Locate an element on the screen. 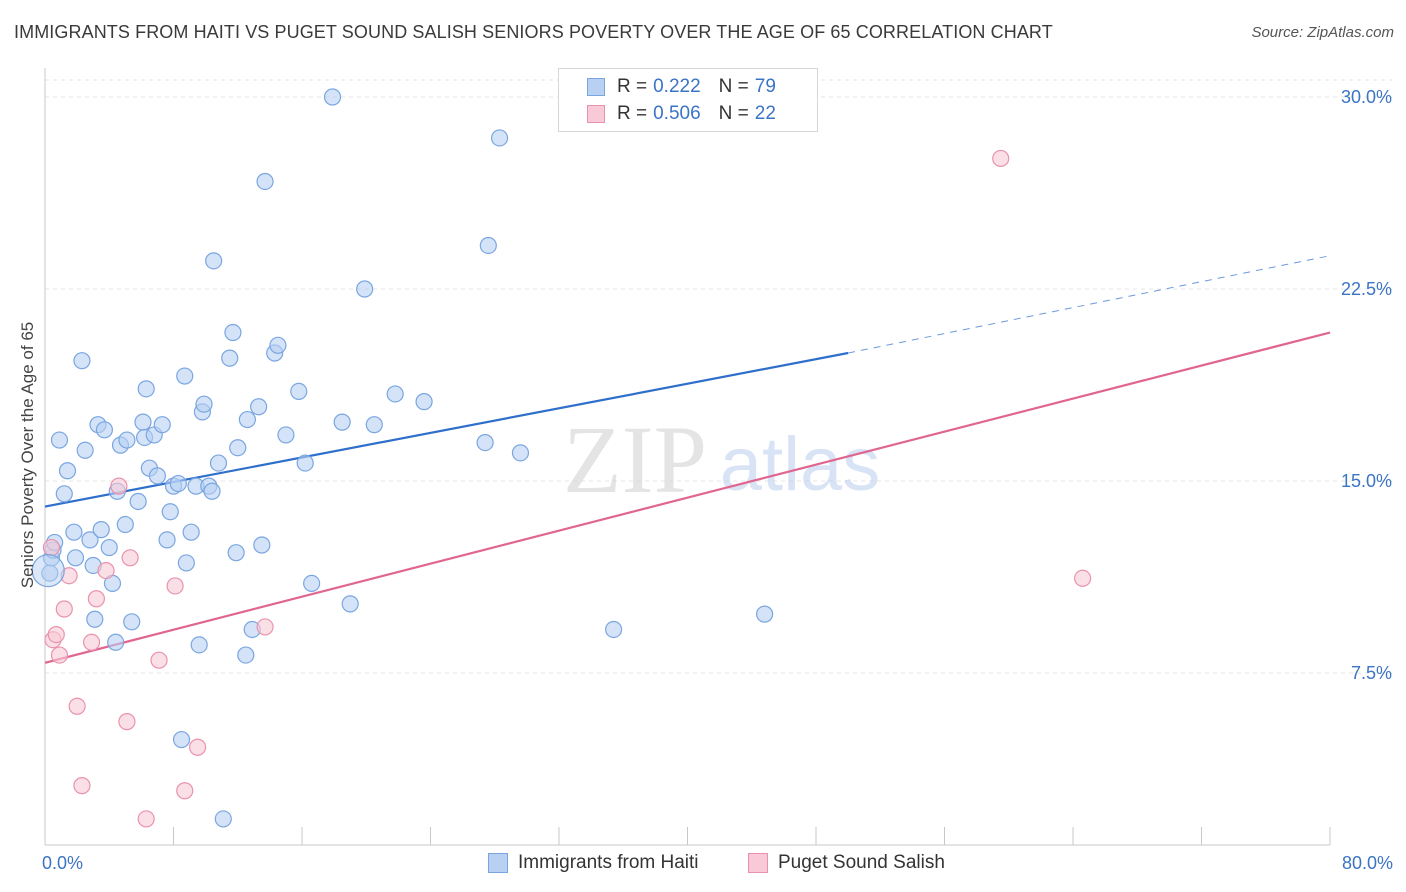  legend-row-haiti: R = 0.222 N = 79 is located at coordinates (681, 87).